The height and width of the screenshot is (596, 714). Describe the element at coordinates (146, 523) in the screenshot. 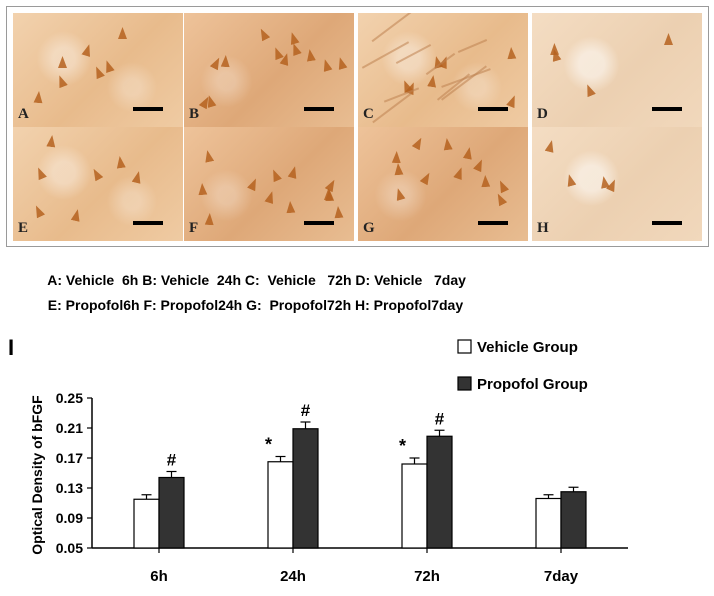

I see `bar-vehicle-6h` at that location.